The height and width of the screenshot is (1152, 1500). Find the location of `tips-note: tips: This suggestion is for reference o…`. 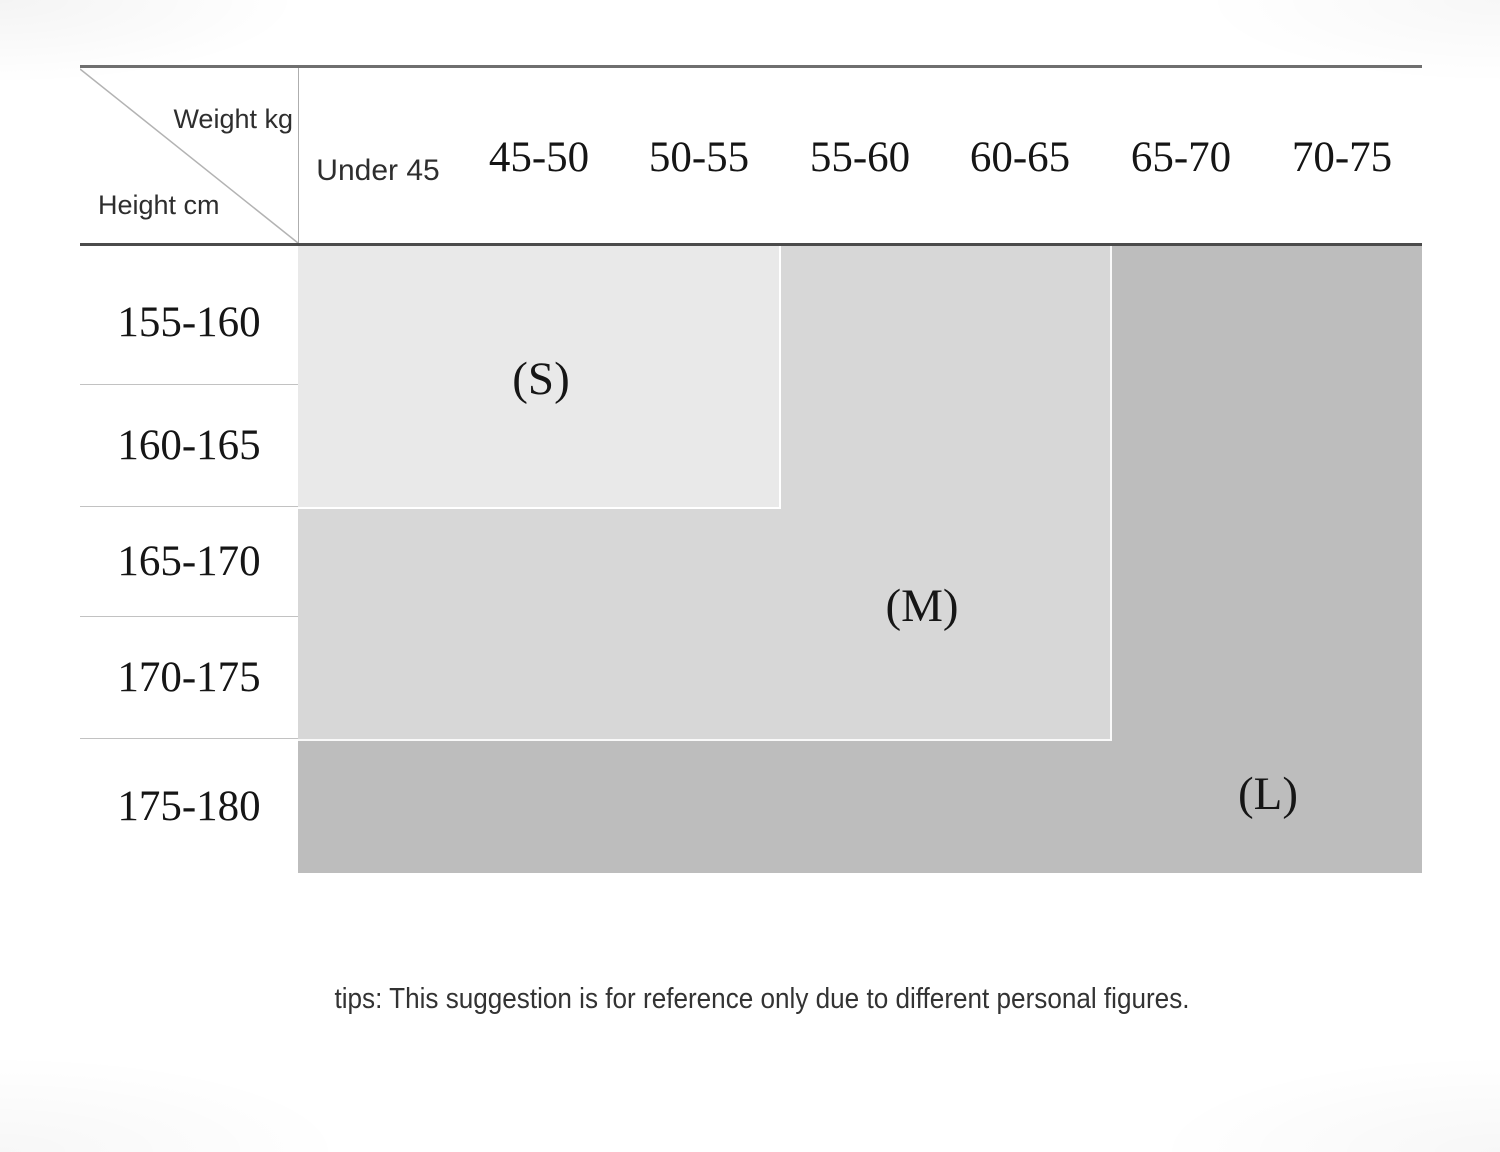

tips-note: tips: This suggestion is for reference o… is located at coordinates (762, 999).